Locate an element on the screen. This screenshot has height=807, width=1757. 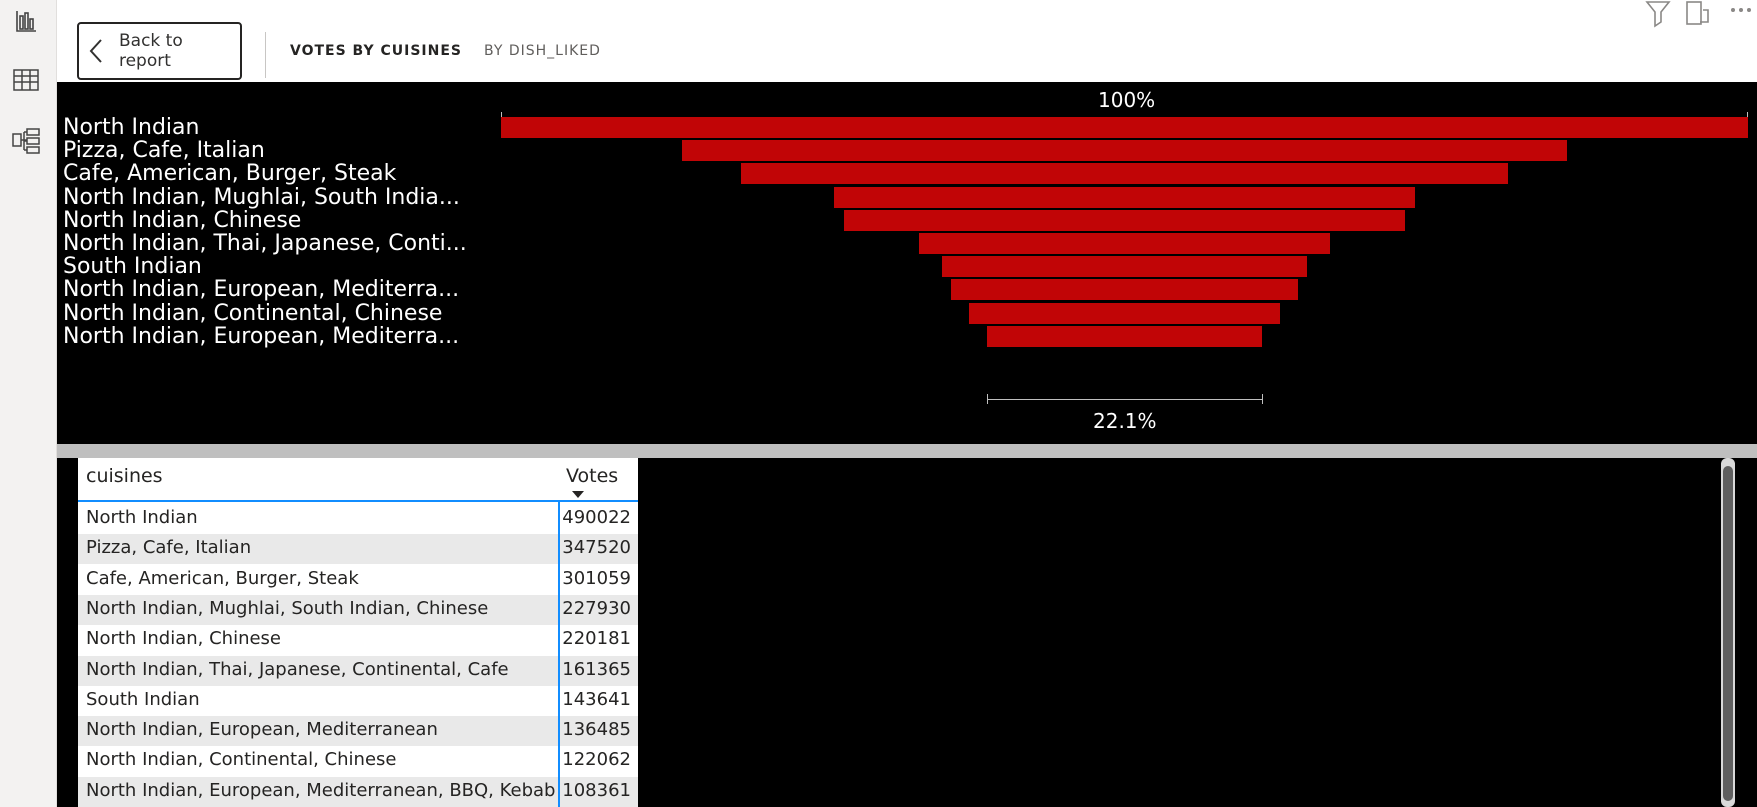
focus-mode-icon is located at coordinates (1697, 14).